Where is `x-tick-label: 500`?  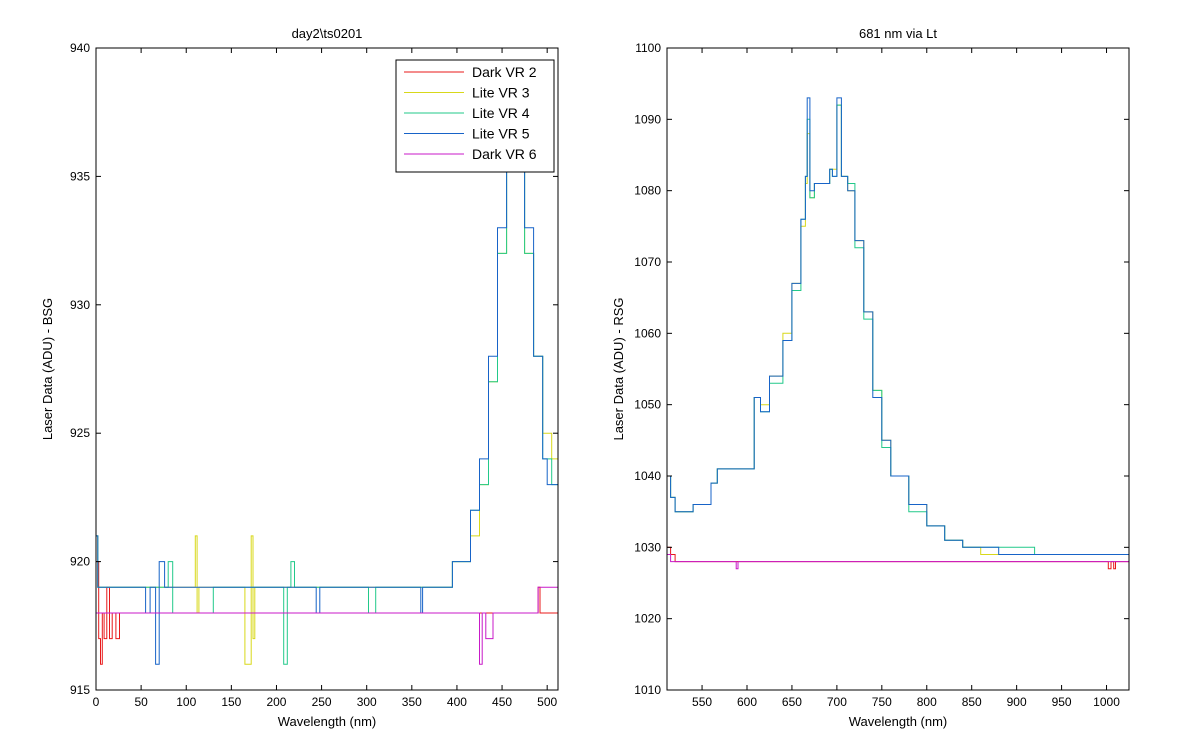
x-tick-label: 500 is located at coordinates (547, 702).